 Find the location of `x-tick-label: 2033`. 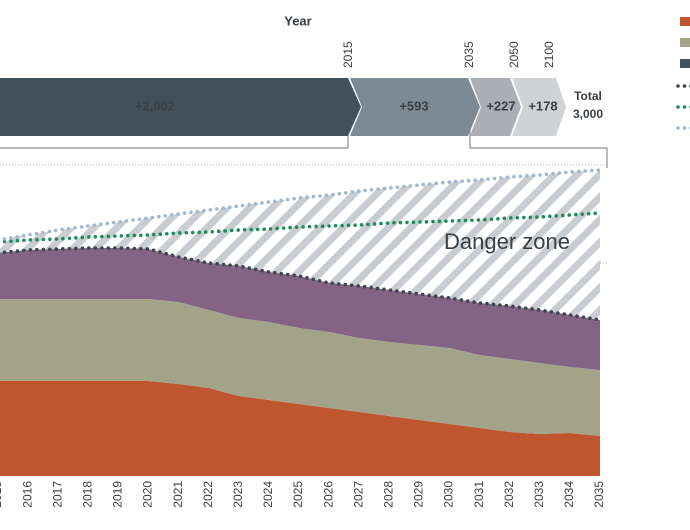

x-tick-label: 2033 is located at coordinates (539, 494).